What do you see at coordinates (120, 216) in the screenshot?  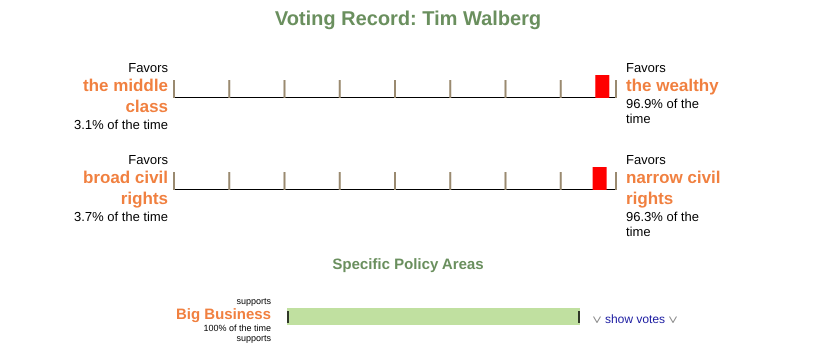 I see `text: 3.7% of the time` at bounding box center [120, 216].